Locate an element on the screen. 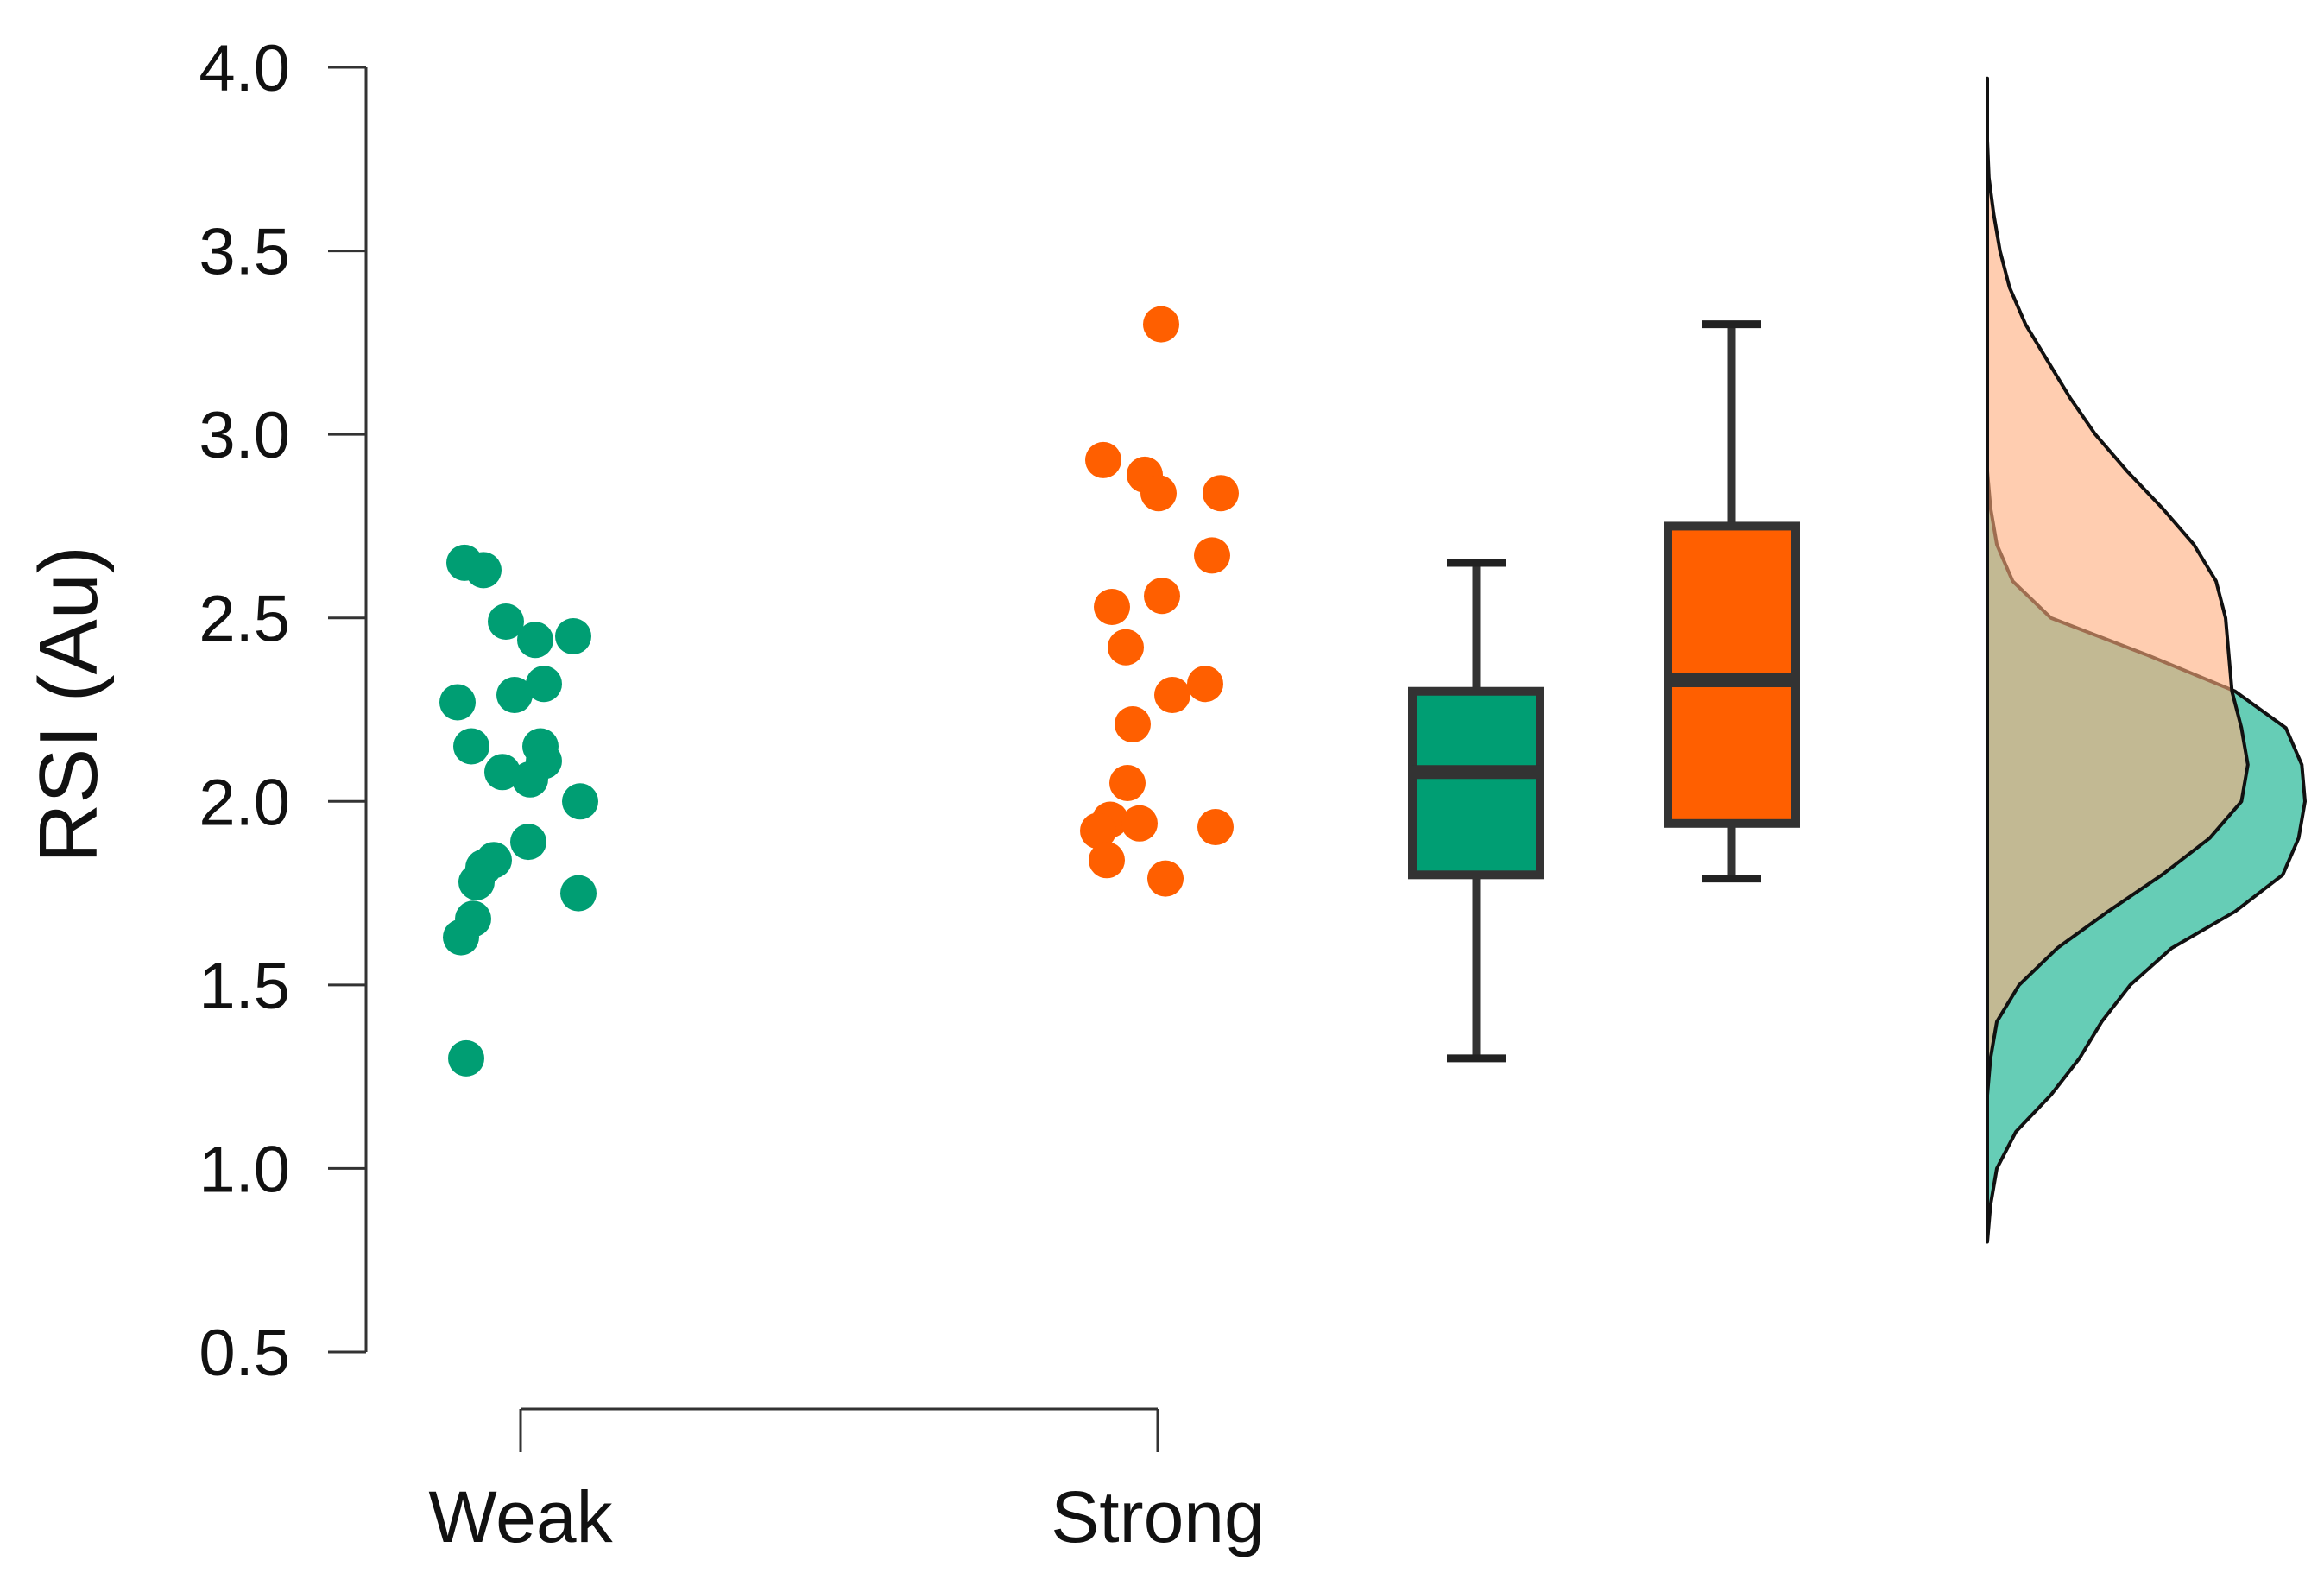 The height and width of the screenshot is (1573, 2324). y-tick-label: 0.5 is located at coordinates (244, 1353).